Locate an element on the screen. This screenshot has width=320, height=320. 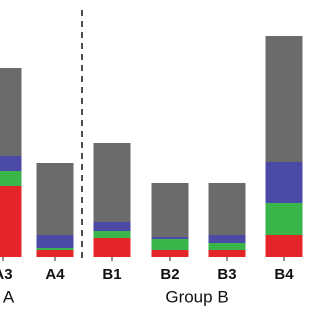
x-tick-label: B2 is located at coordinates (169, 274).